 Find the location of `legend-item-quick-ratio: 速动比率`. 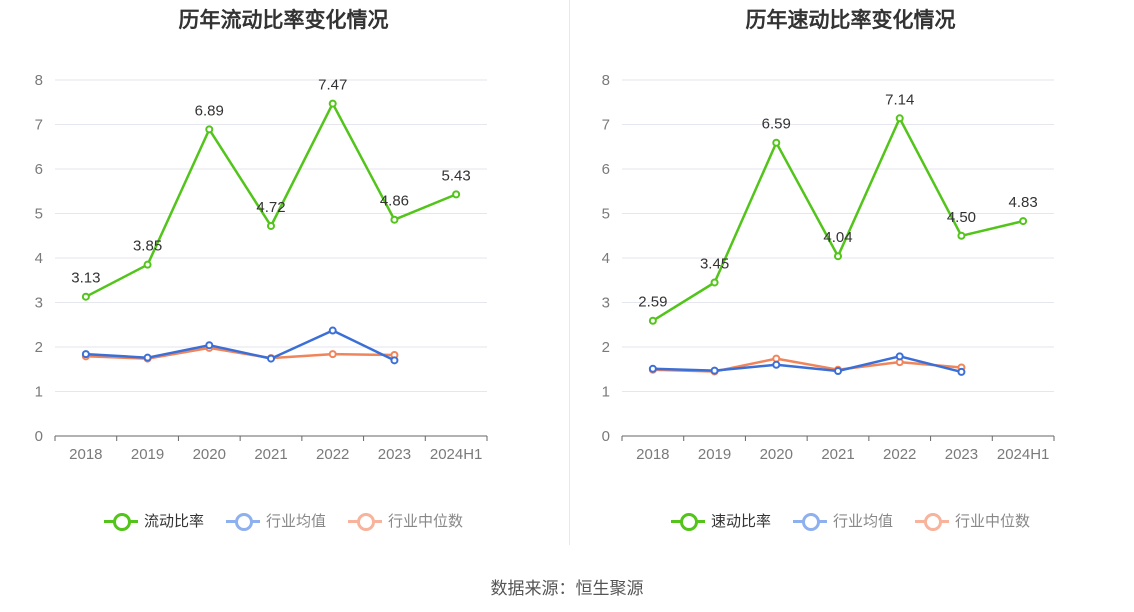

legend-item-quick-ratio: 速动比率 is located at coordinates (720, 520).